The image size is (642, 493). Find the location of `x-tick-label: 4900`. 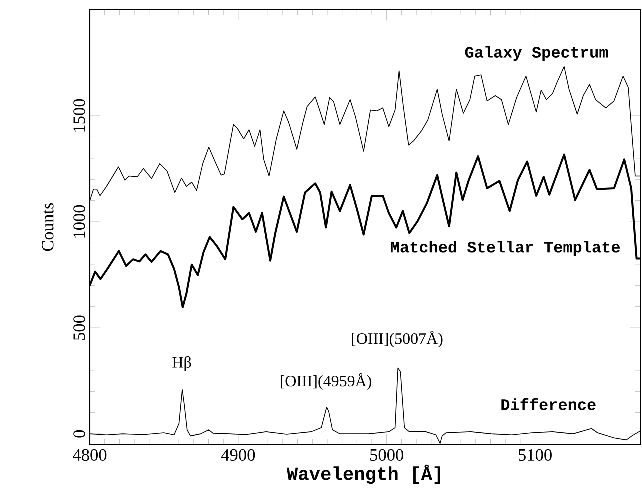

x-tick-label: 4900 is located at coordinates (238, 456).